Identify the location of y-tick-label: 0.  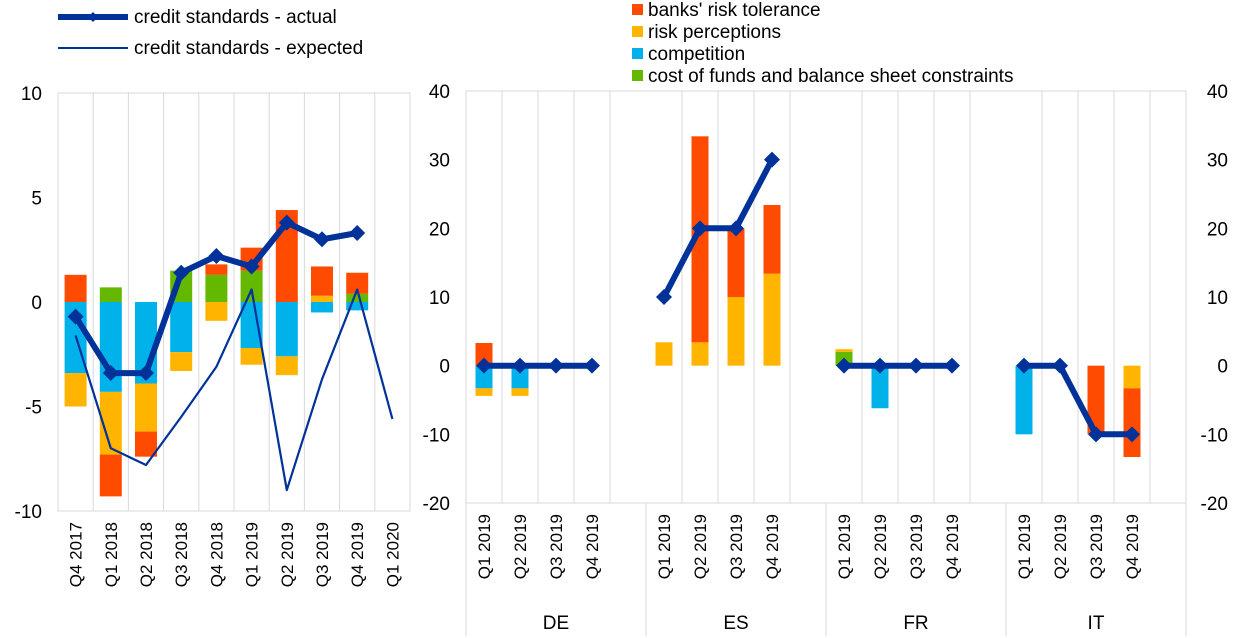
(36, 303).